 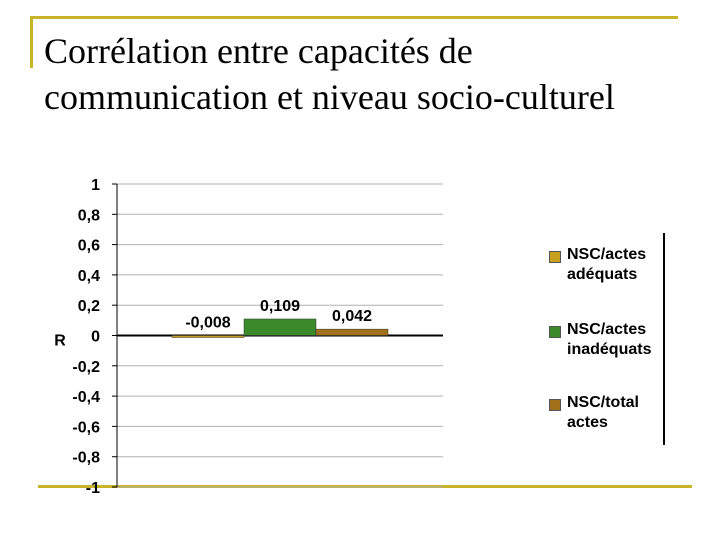 What do you see at coordinates (280, 306) in the screenshot?
I see `data-label-2: 0,109` at bounding box center [280, 306].